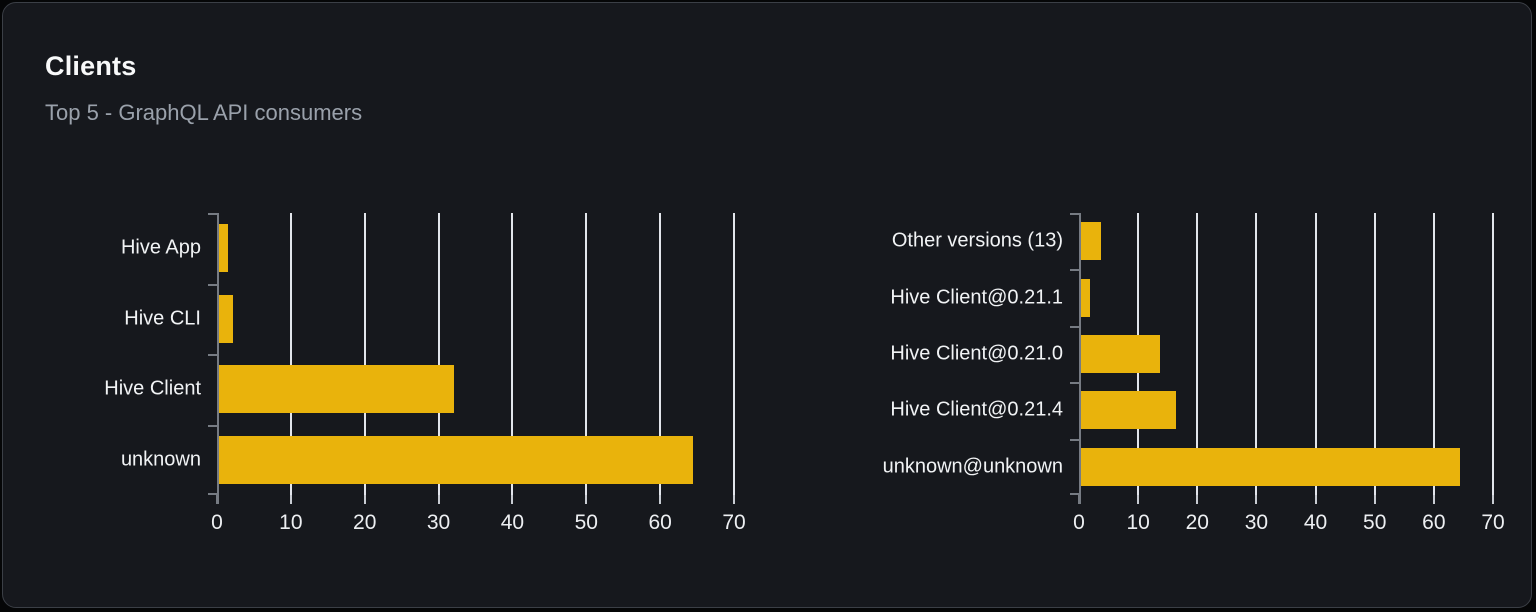 Image resolution: width=1536 pixels, height=612 pixels. What do you see at coordinates (131, 354) in the screenshot?
I see `y-axis-labels: Hive App Hive CLI Hive Client unknown` at bounding box center [131, 354].